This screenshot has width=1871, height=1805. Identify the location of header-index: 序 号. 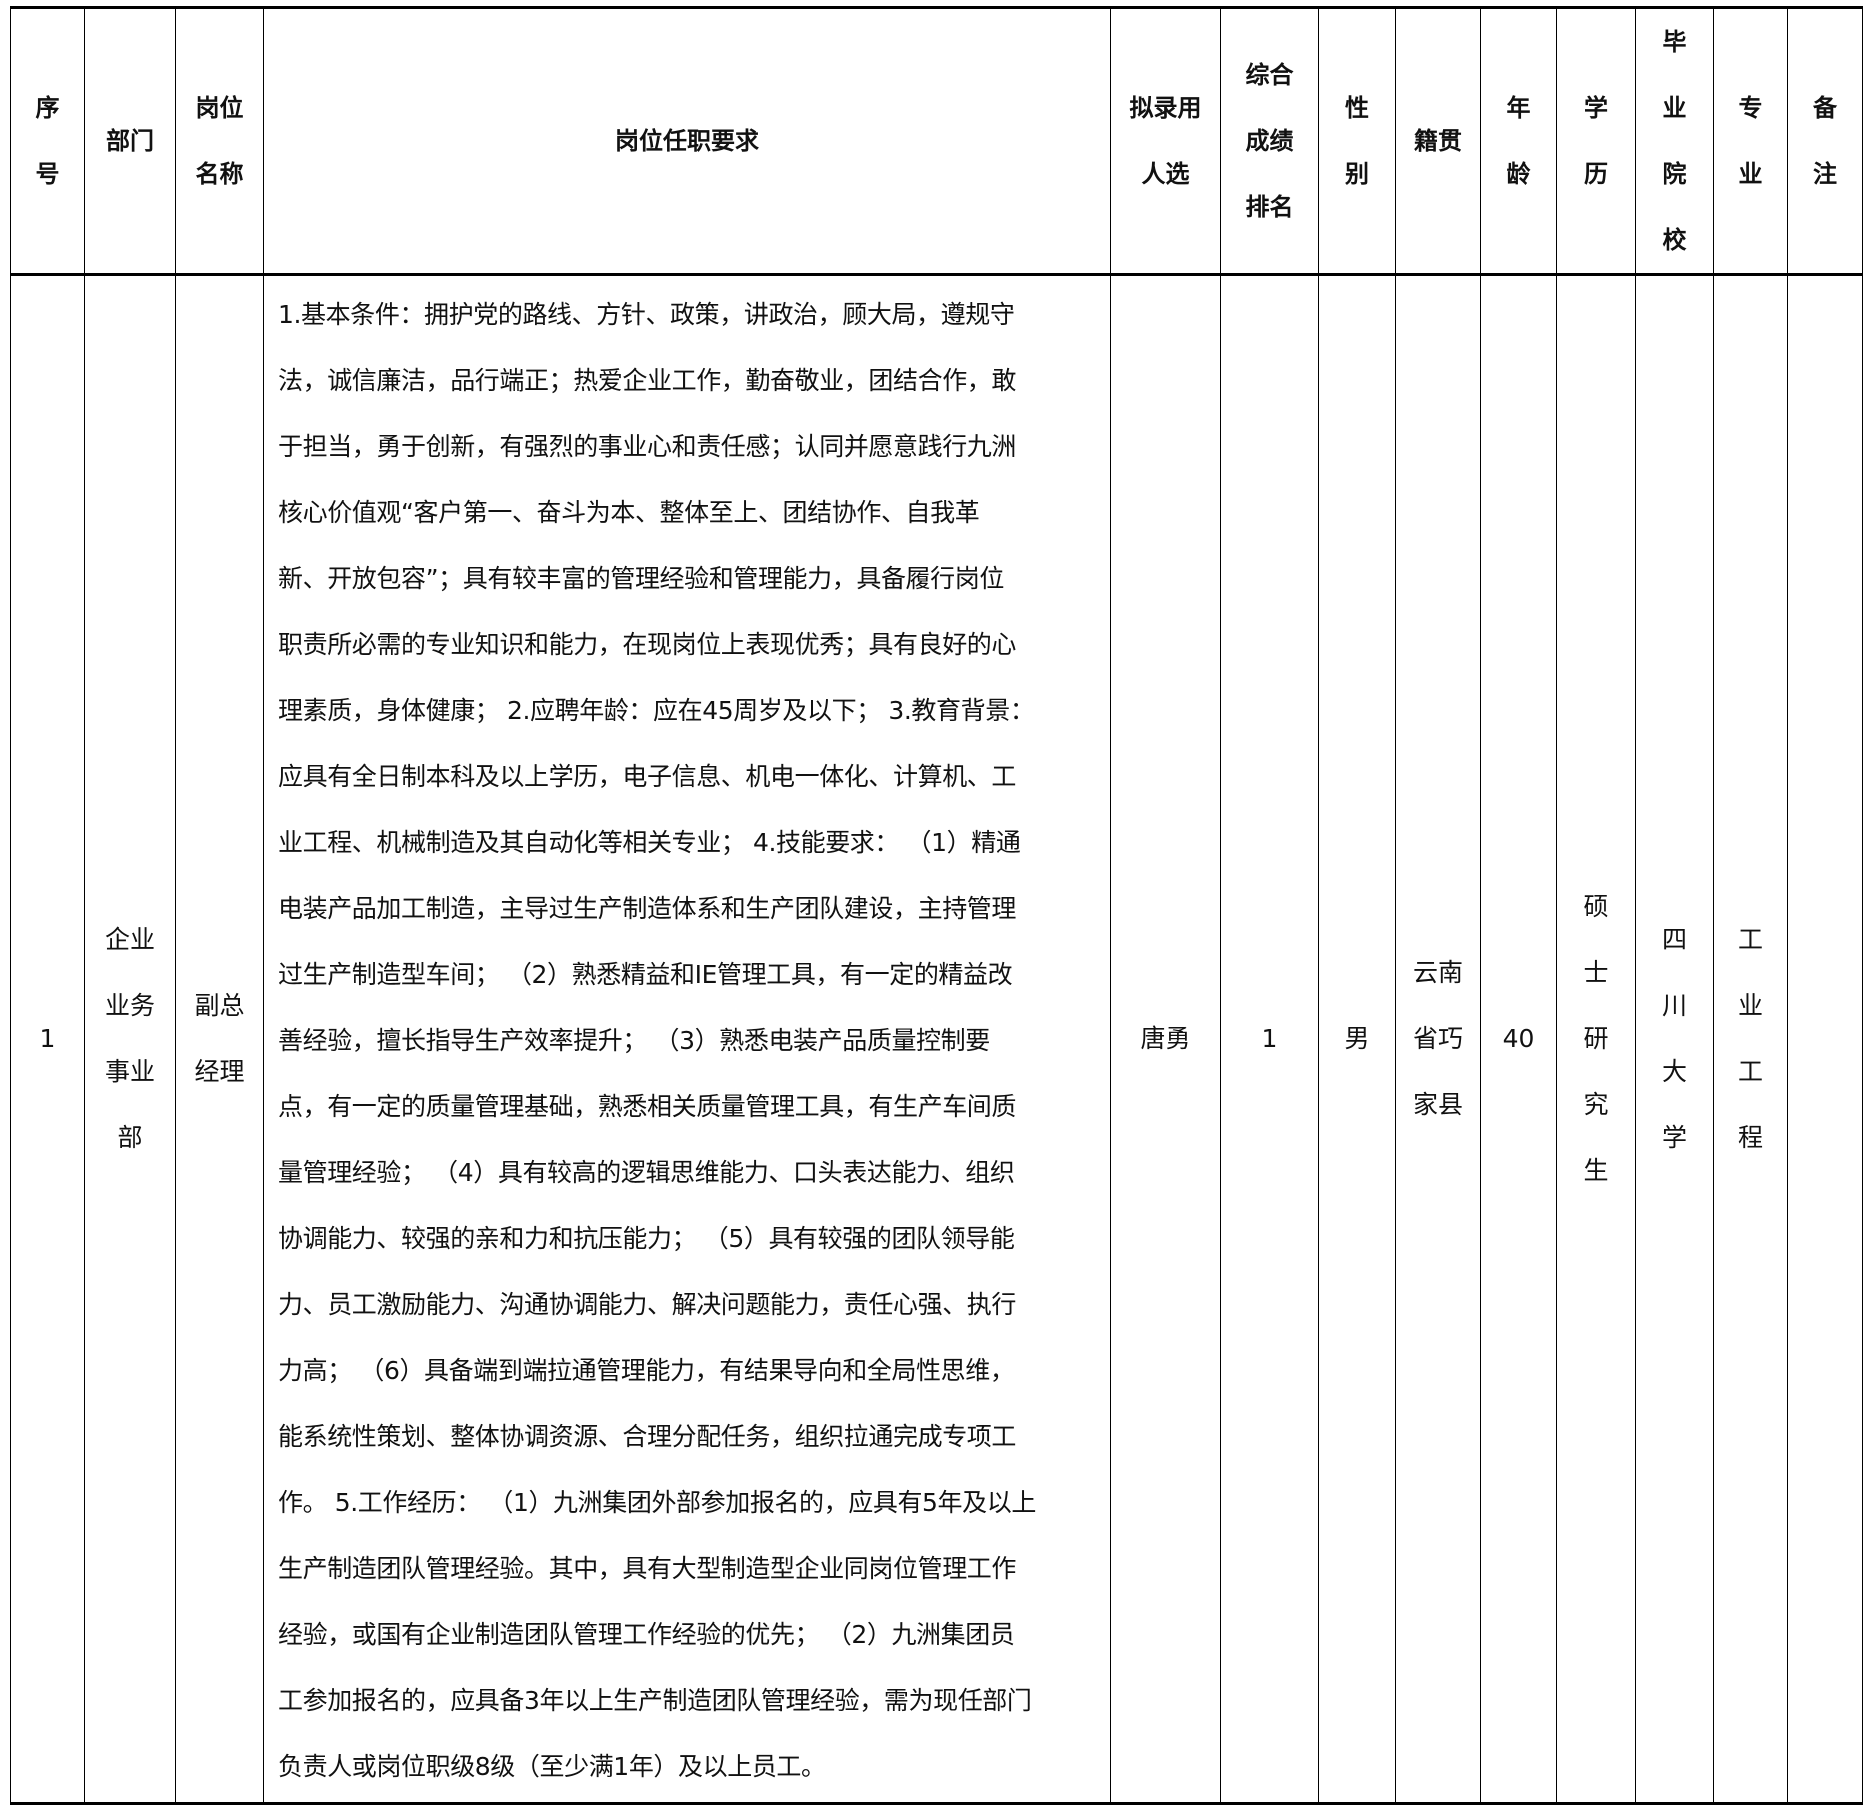
(47, 141).